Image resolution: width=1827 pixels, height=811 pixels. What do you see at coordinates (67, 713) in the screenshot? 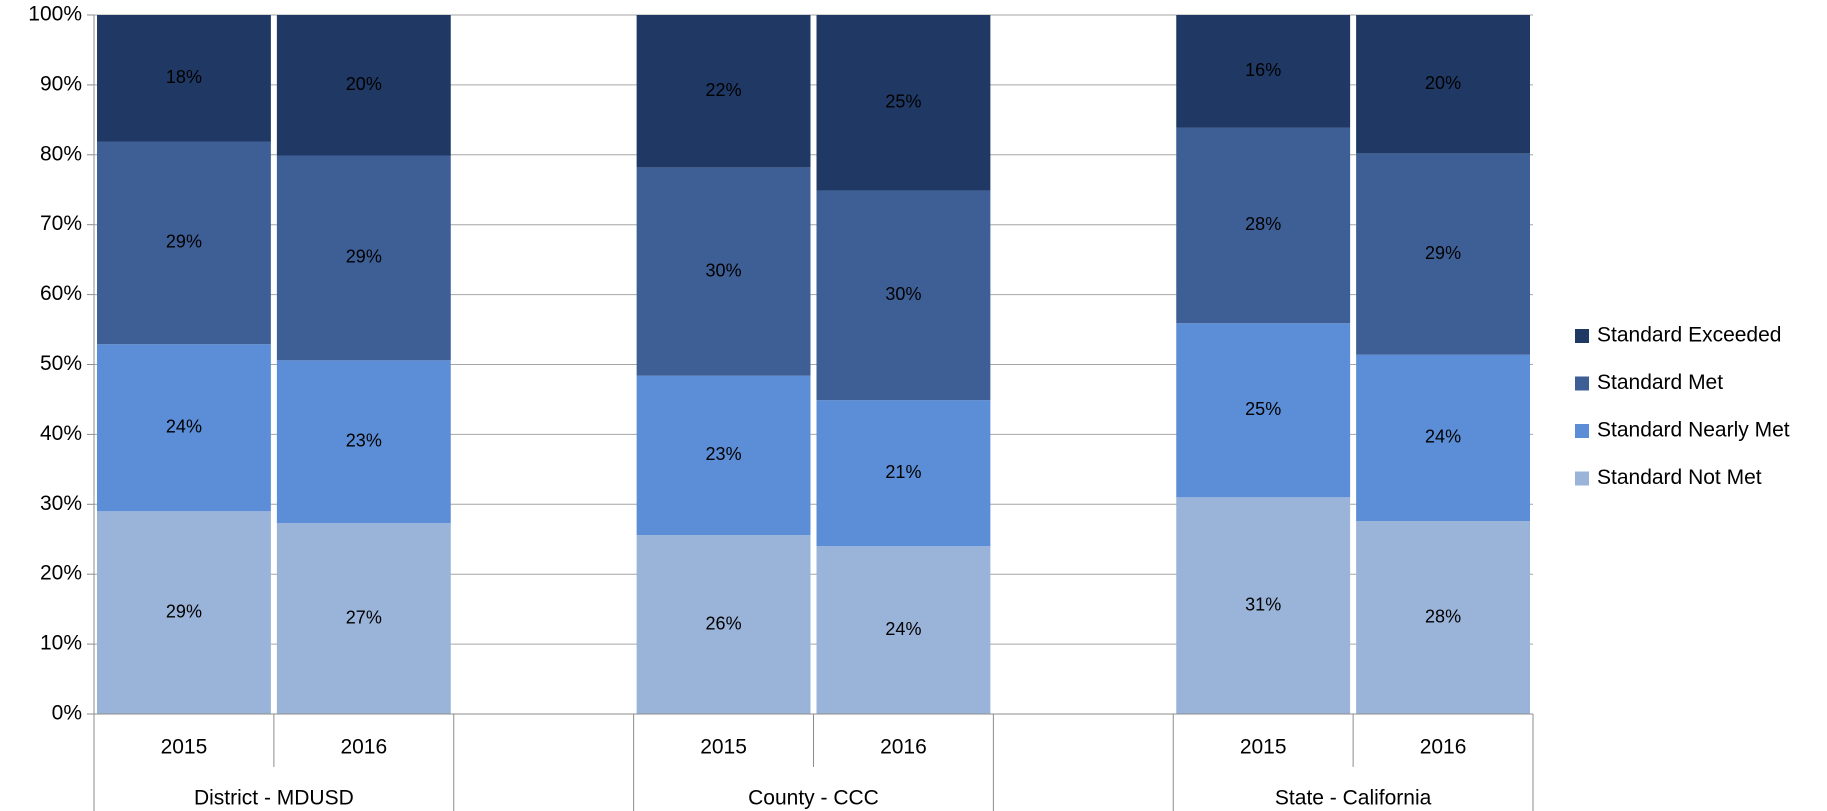
I see `y-tick-label: 0%` at bounding box center [67, 713].